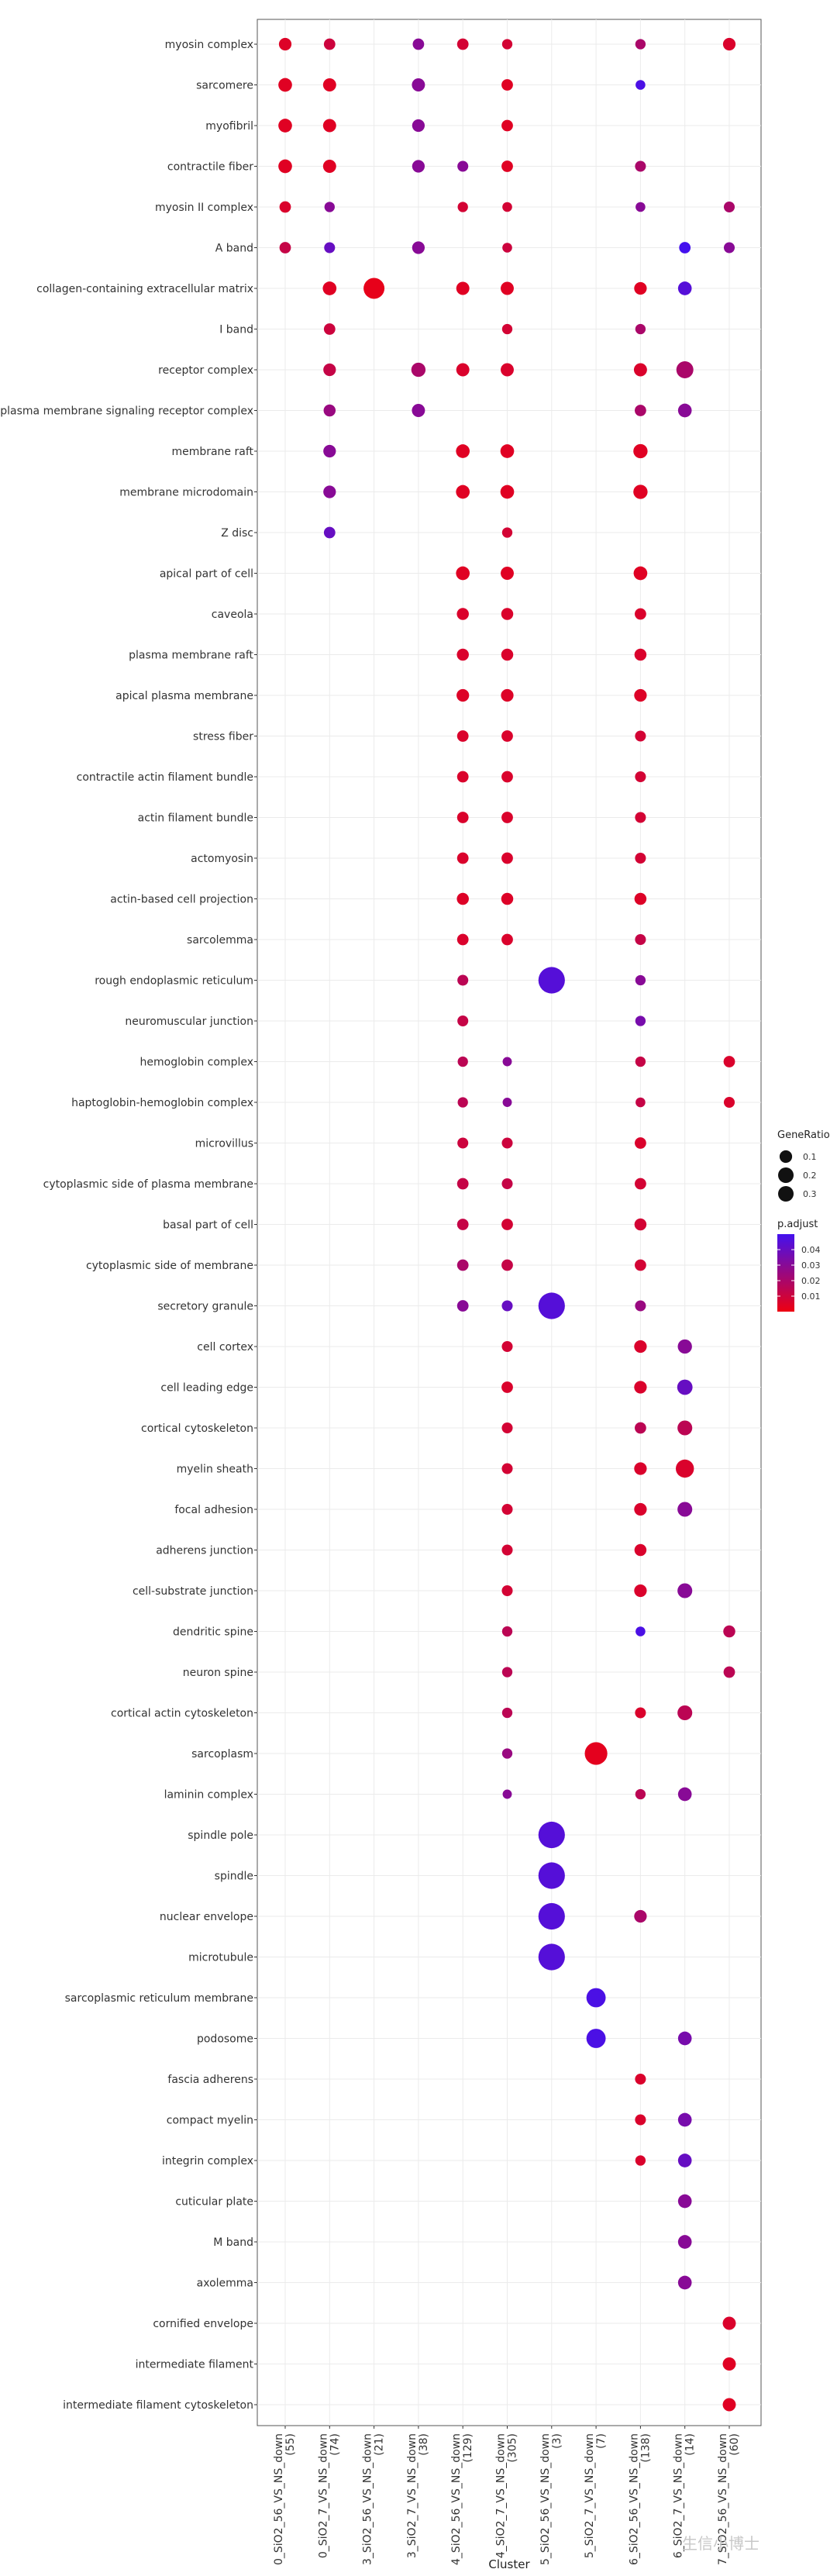 The height and width of the screenshot is (2576, 837). Describe the element at coordinates (225, 2284) in the screenshot. I see `y-tick-label: axolemma` at that location.